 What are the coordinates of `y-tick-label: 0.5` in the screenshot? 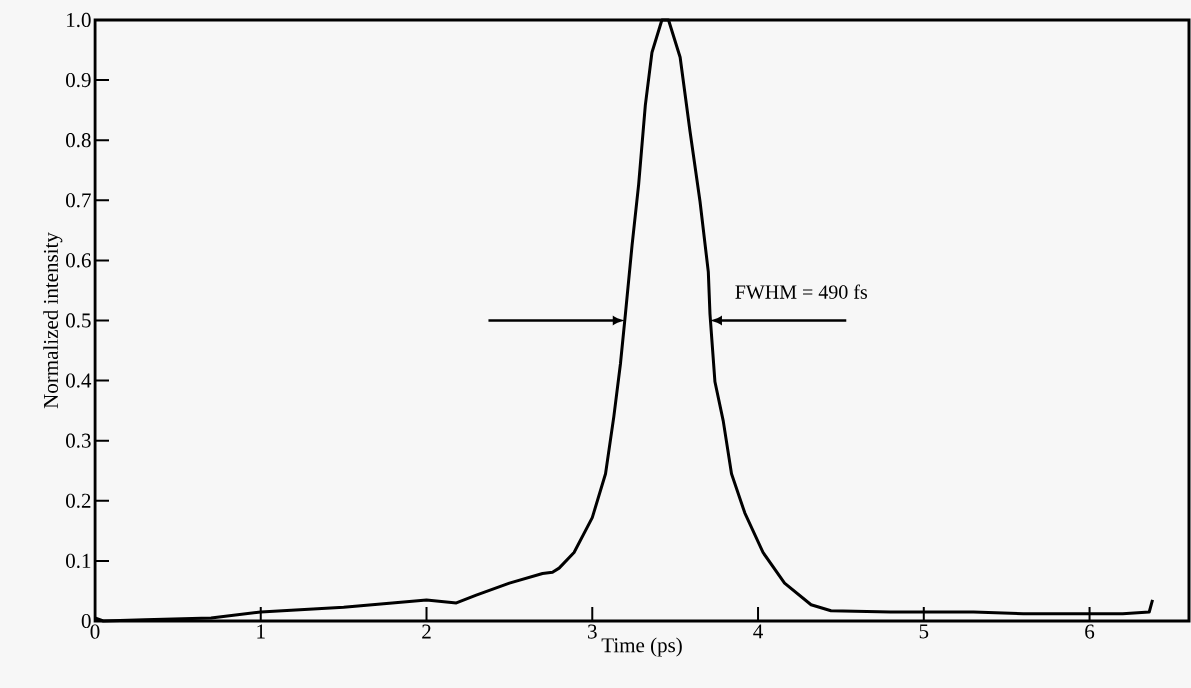 It's located at (78, 320).